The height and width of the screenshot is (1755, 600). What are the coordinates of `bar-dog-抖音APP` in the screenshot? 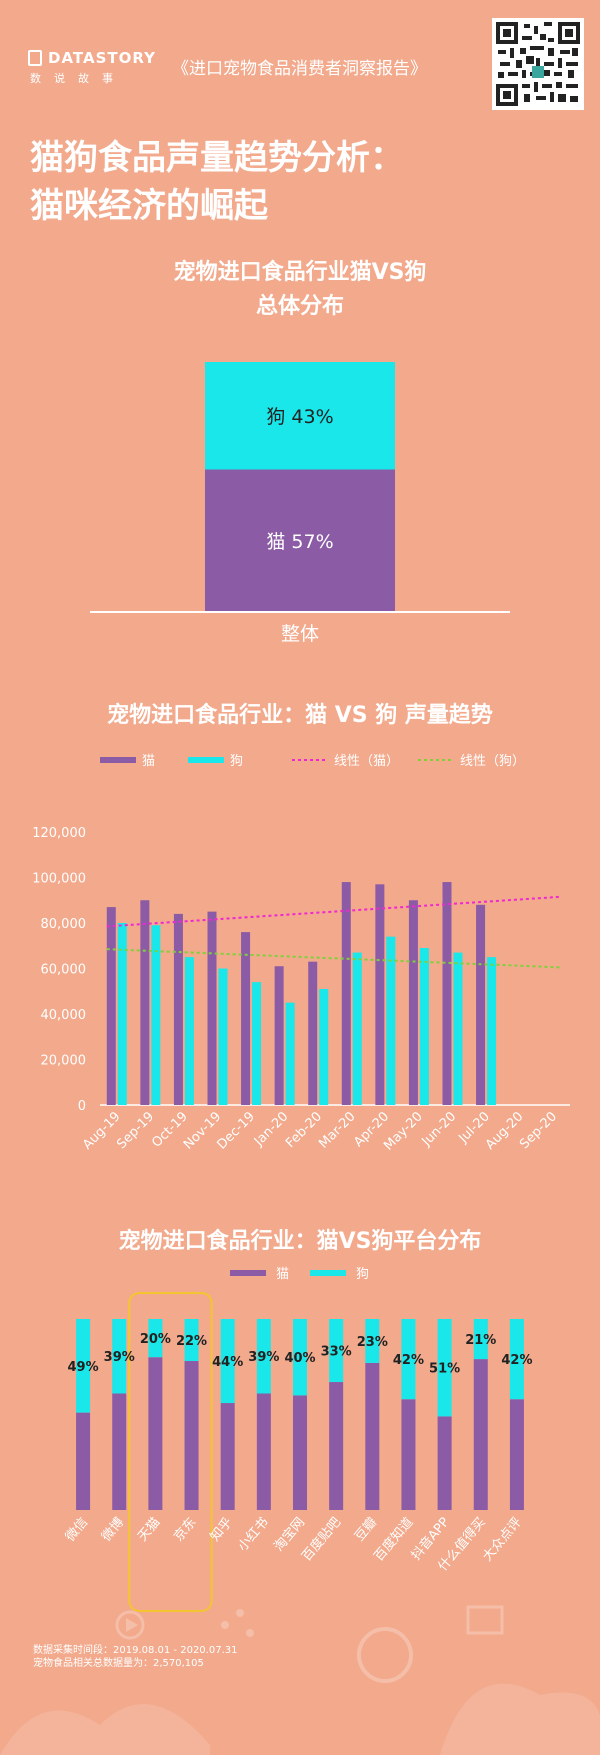 It's located at (444, 1368).